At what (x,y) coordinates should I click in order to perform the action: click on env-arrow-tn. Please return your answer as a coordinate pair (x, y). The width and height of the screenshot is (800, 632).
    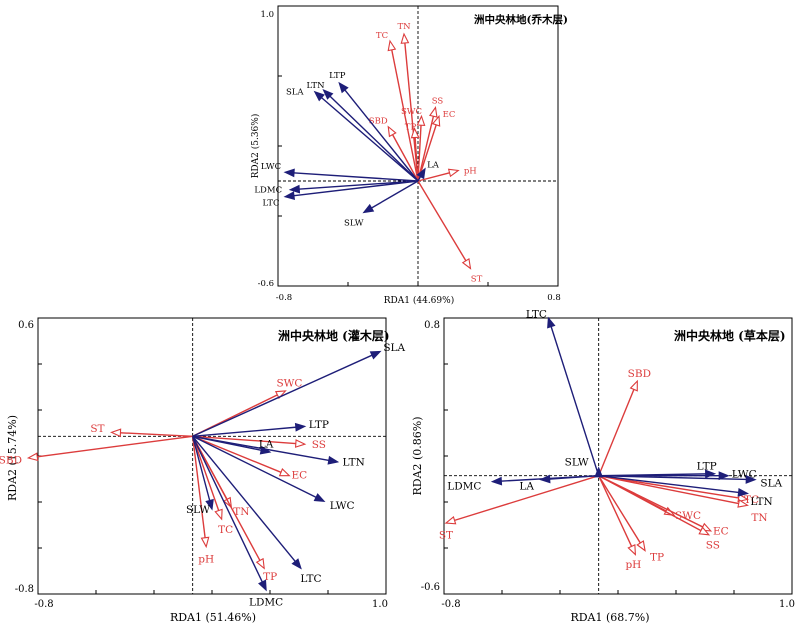
    Looking at the image, I should click on (673, 491).